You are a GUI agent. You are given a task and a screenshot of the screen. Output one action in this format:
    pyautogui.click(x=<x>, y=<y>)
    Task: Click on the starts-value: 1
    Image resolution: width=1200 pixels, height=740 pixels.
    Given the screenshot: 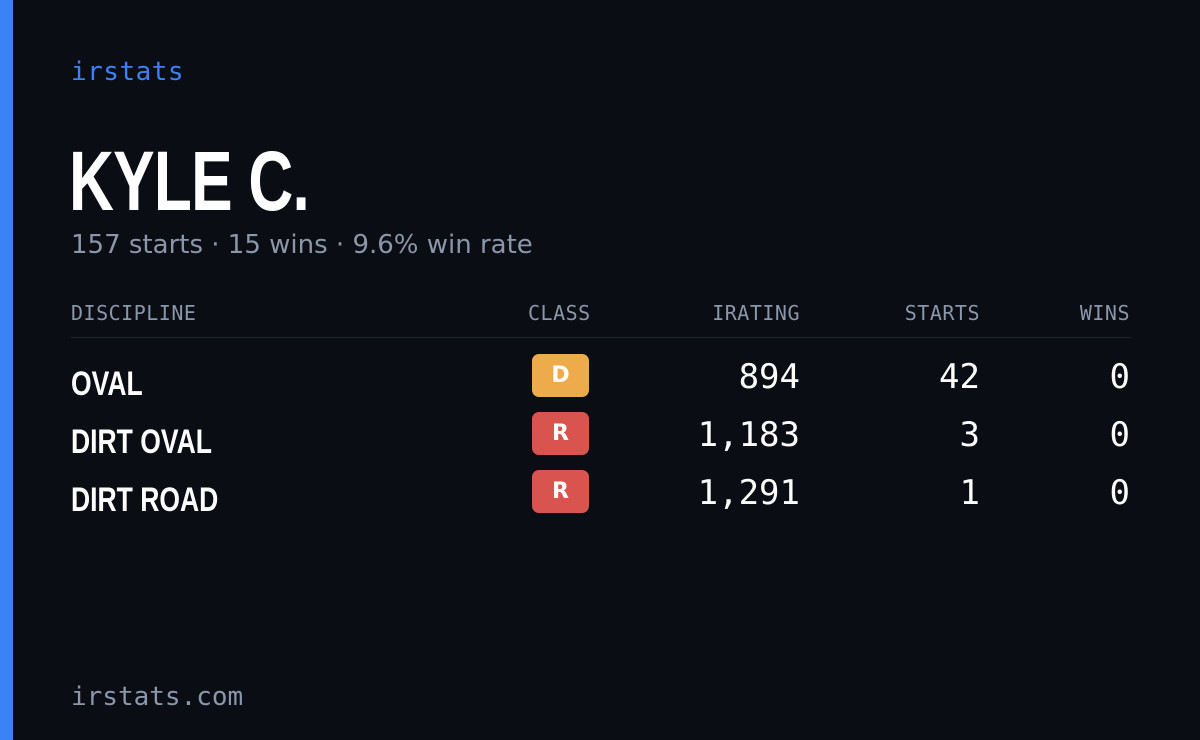 What is the action you would take?
    pyautogui.click(x=969, y=493)
    